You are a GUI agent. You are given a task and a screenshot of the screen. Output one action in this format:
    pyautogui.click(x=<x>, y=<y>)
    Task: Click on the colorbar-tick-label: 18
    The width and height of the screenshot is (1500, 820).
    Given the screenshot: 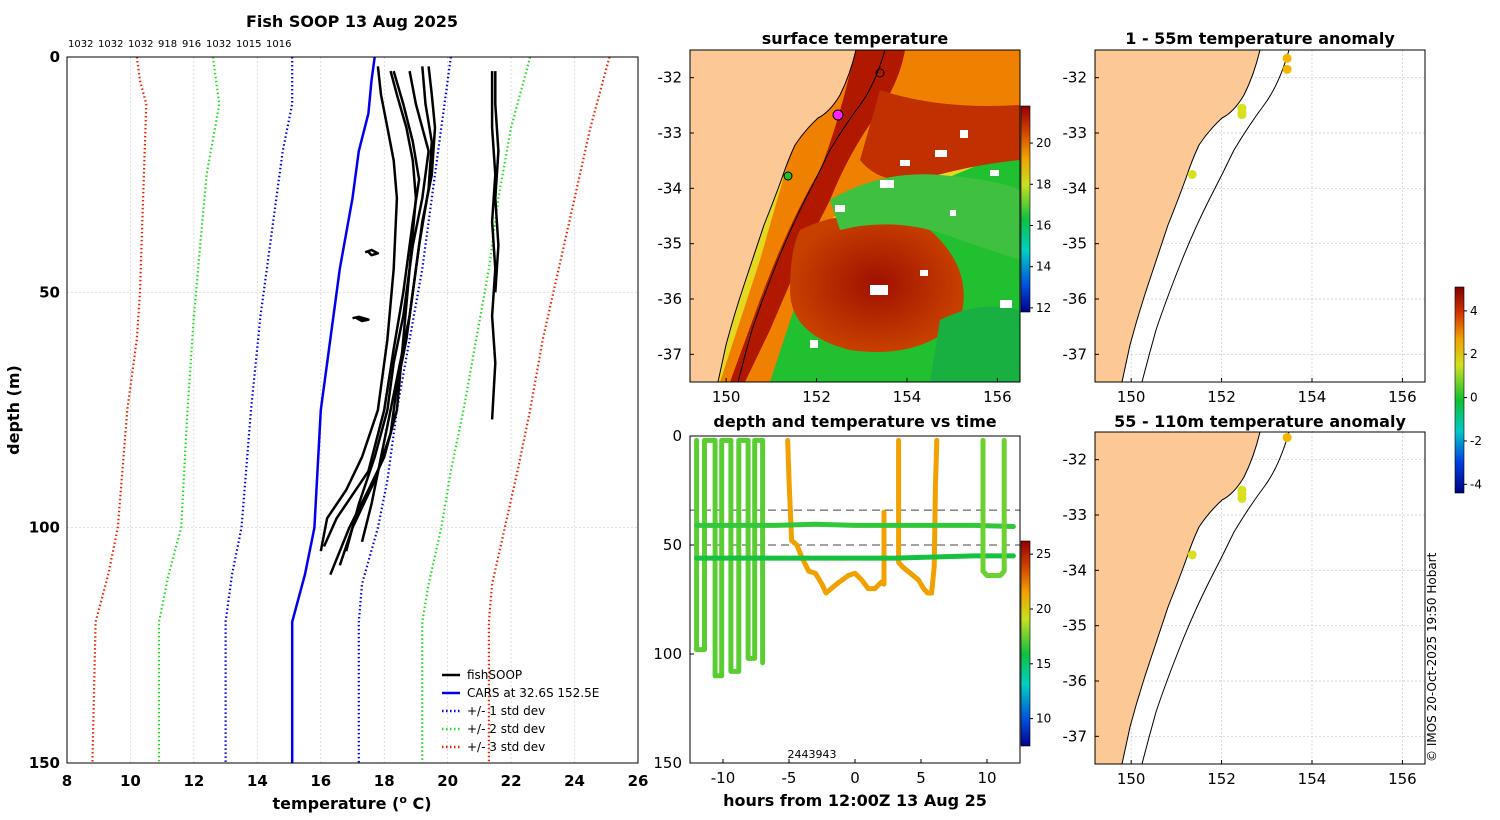 What is the action you would take?
    pyautogui.click(x=1043, y=184)
    